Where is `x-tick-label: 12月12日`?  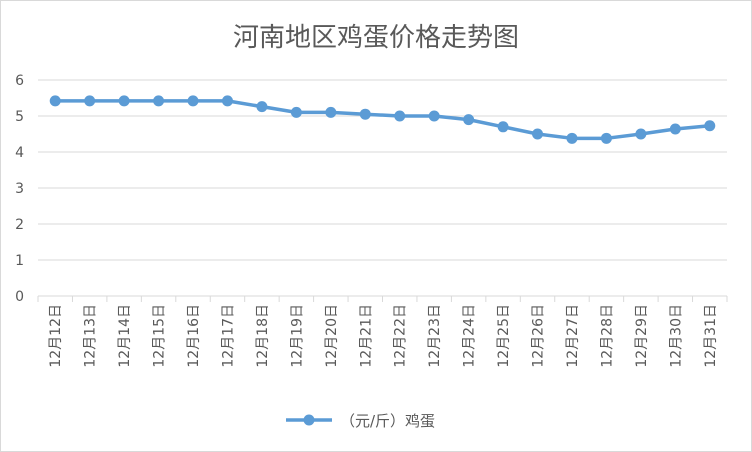
x-tick-label: 12月12日 is located at coordinates (56, 336).